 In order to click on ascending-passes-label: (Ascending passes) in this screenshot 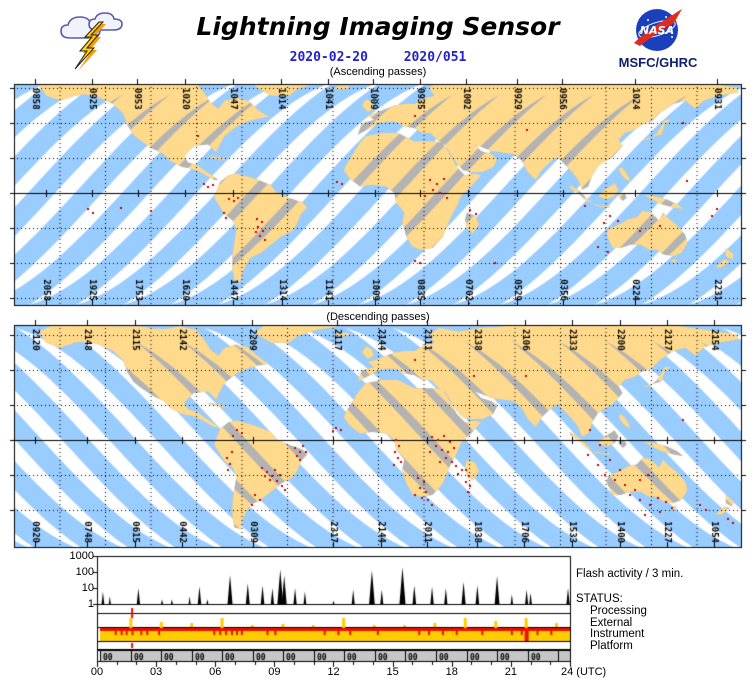, I will do `click(378, 72)`.